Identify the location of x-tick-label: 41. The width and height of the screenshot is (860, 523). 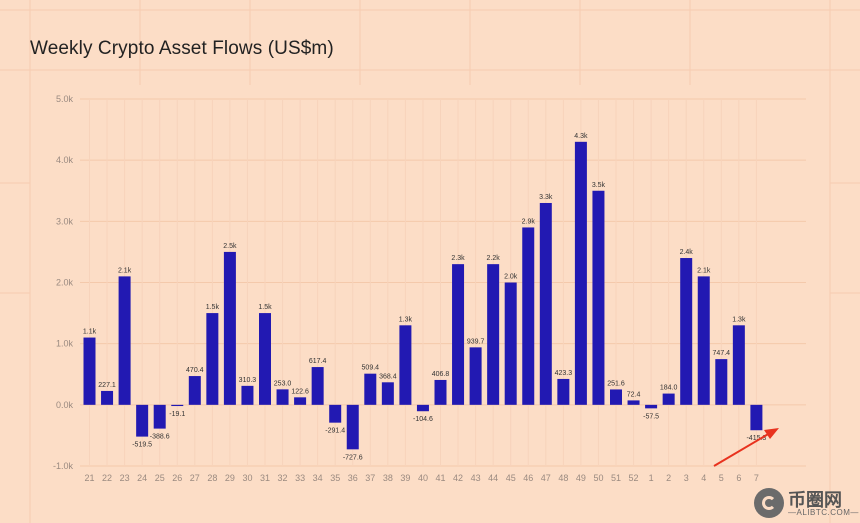
(440, 478).